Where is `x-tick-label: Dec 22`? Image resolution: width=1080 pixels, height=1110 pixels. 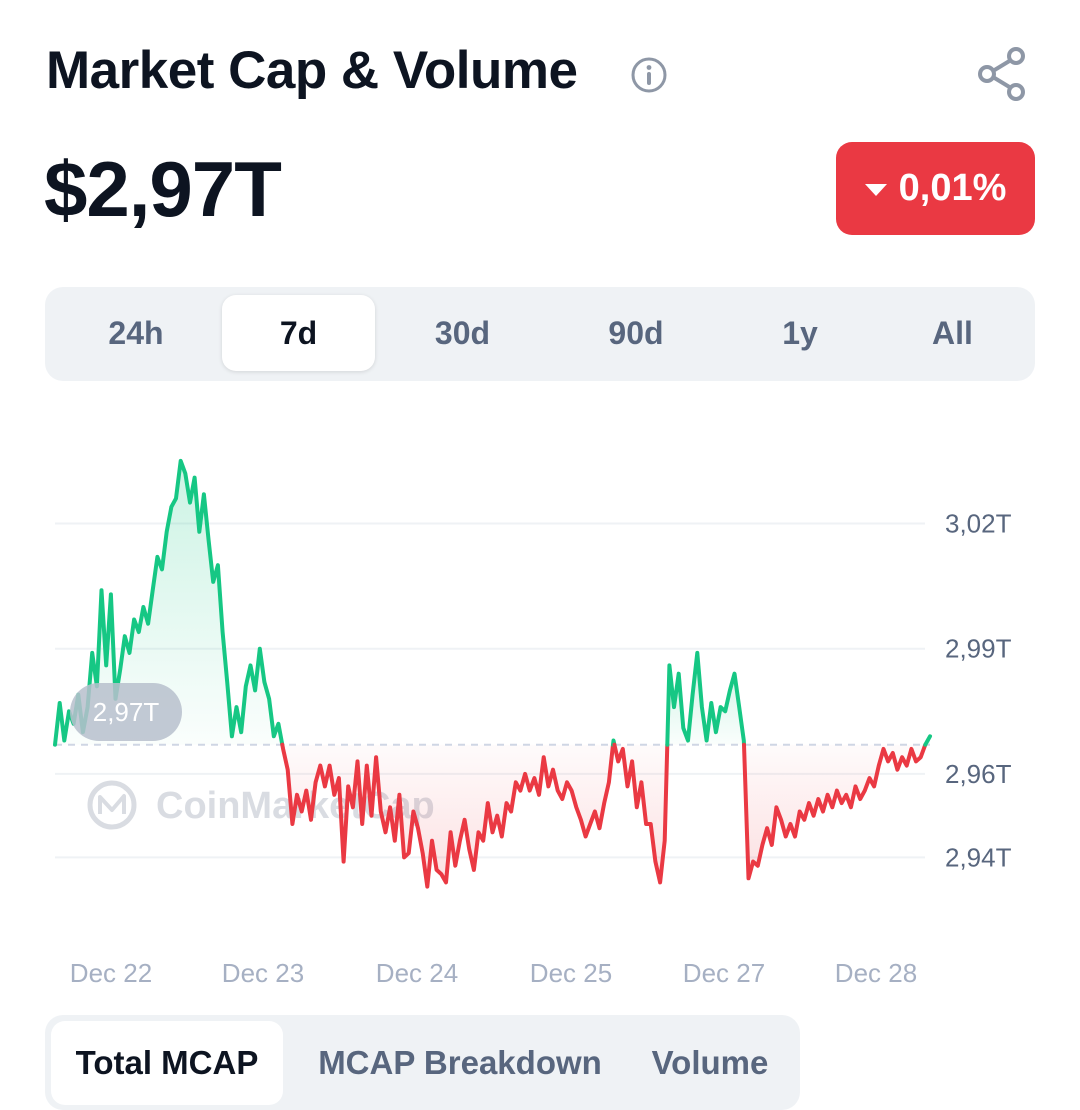
x-tick-label: Dec 22 is located at coordinates (111, 973).